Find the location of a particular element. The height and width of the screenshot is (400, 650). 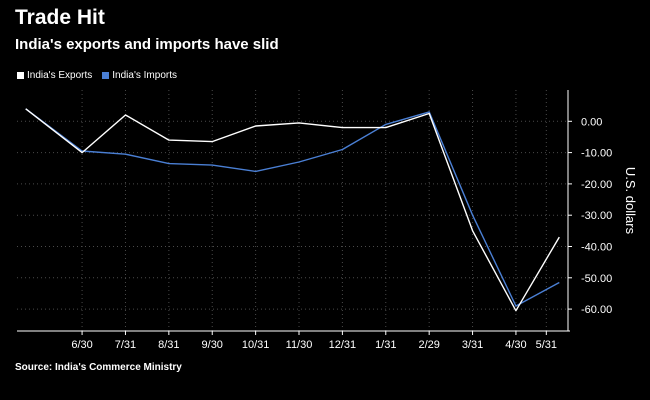

y-tick-label: -50.00 is located at coordinates (596, 279).